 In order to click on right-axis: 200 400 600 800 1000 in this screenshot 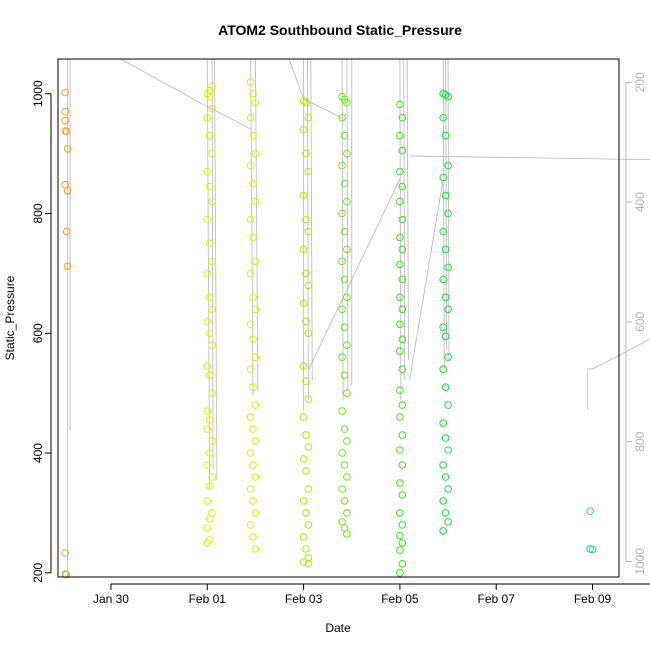, I will do `click(636, 323)`.